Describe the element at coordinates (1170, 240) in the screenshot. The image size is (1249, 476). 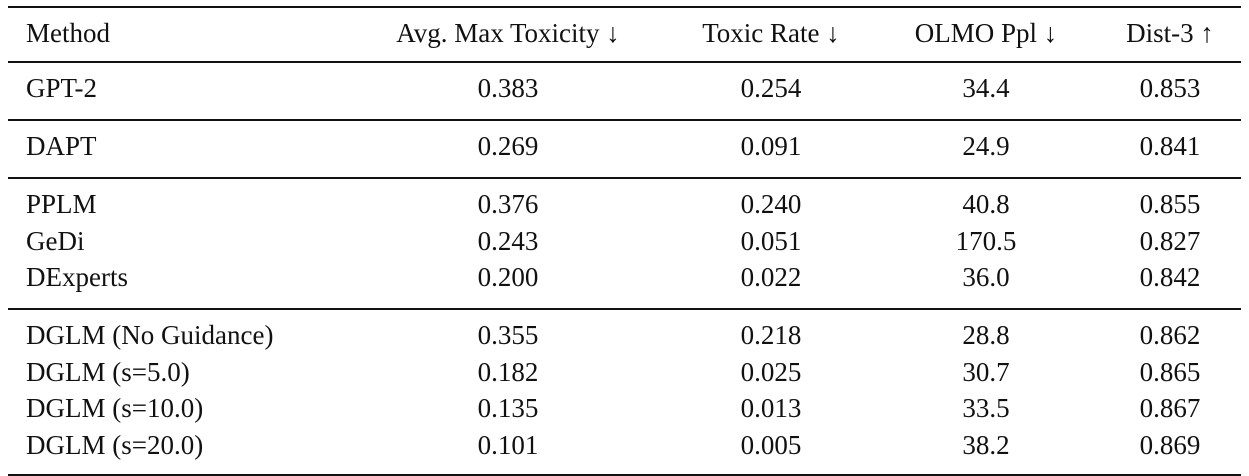
I see `value-cell: 0.827` at that location.